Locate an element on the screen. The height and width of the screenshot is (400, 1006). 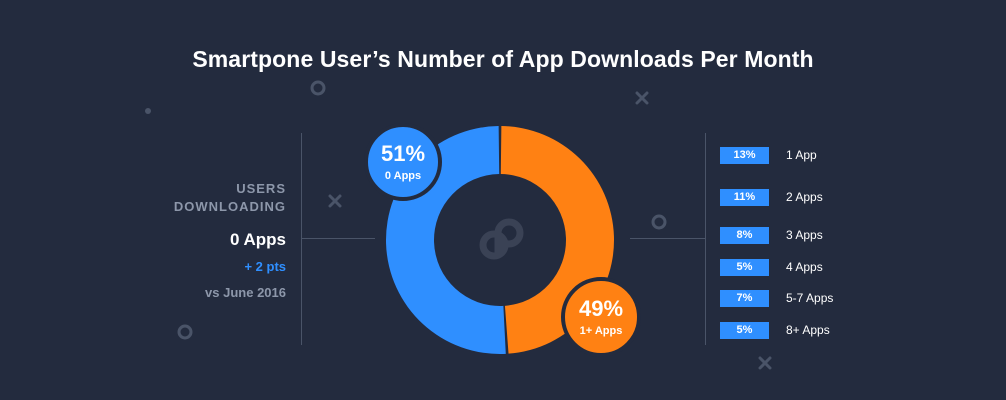
left-divider is located at coordinates (301, 239).